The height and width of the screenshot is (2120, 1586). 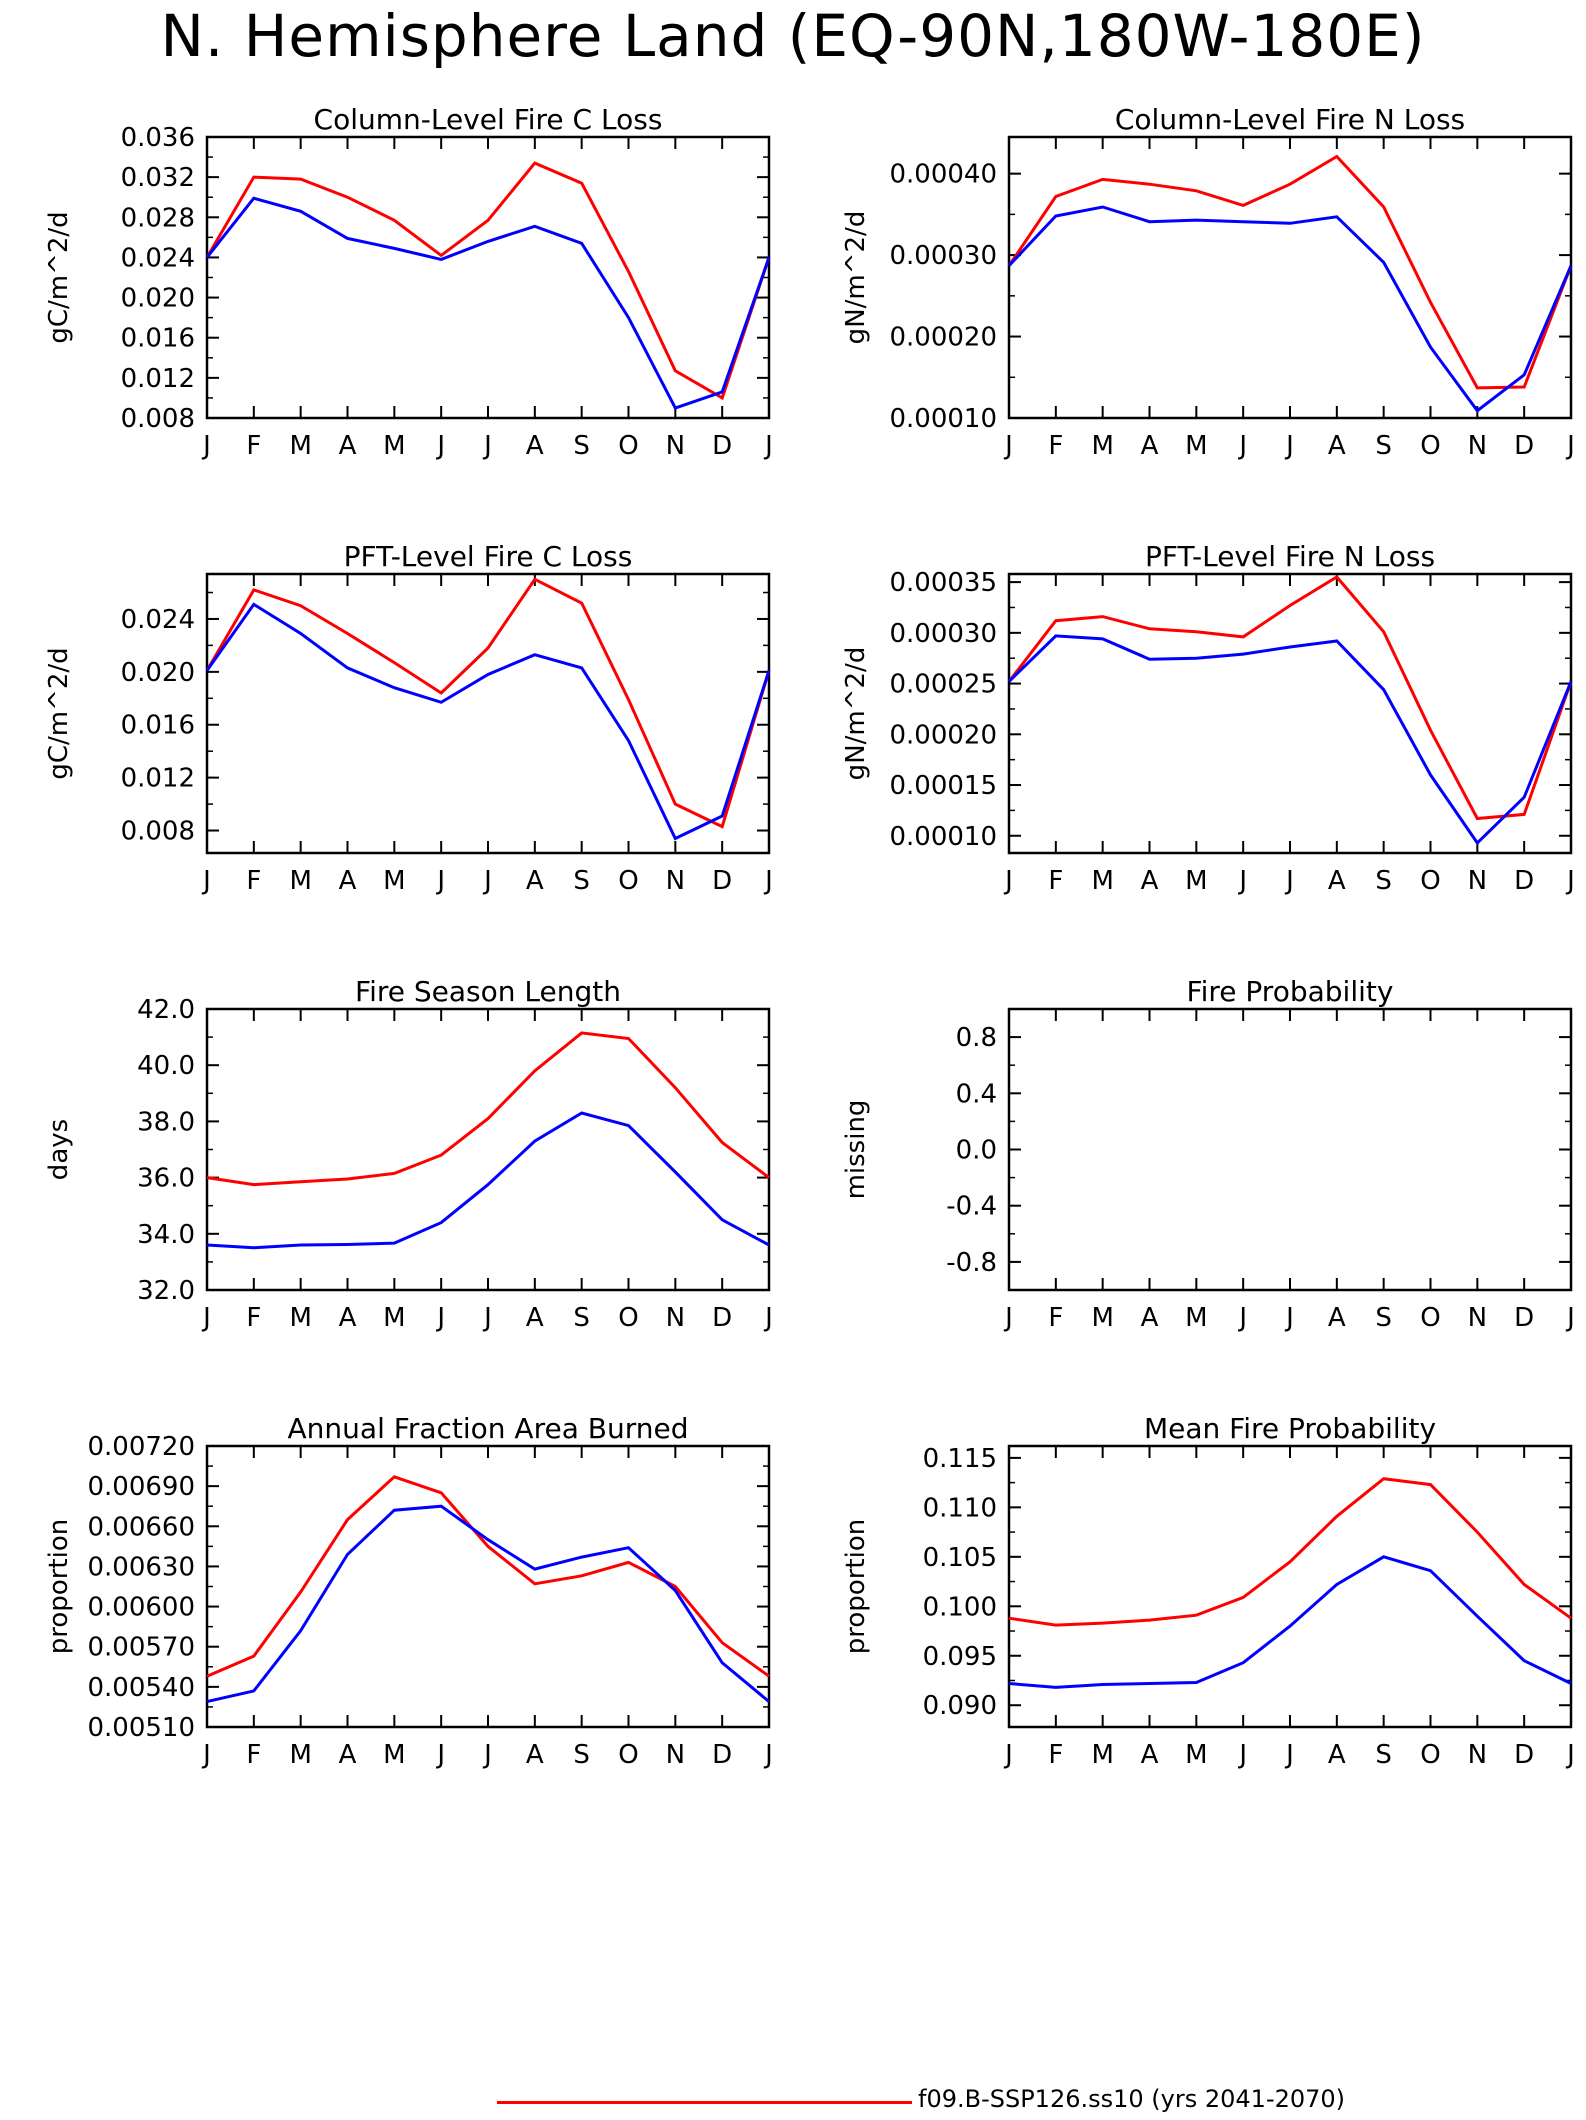 I want to click on y-axis-label: proportion, so click(x=856, y=1586).